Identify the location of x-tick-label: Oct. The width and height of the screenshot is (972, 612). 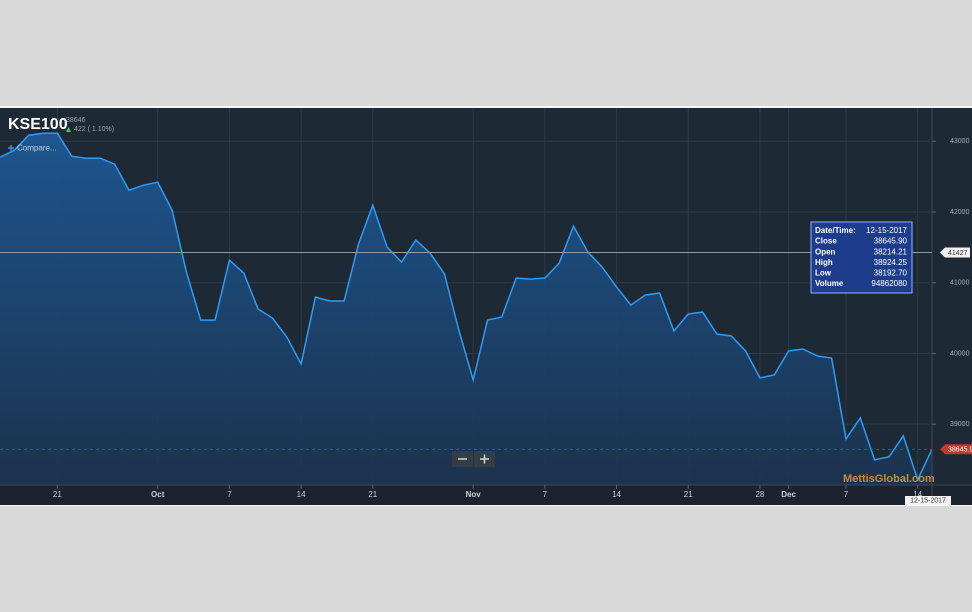
(158, 494).